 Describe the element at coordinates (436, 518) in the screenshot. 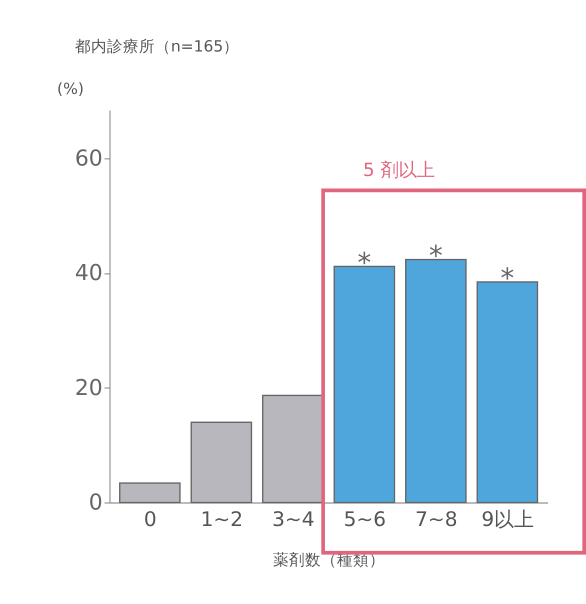

I see `x-tick-label: 7~8` at that location.